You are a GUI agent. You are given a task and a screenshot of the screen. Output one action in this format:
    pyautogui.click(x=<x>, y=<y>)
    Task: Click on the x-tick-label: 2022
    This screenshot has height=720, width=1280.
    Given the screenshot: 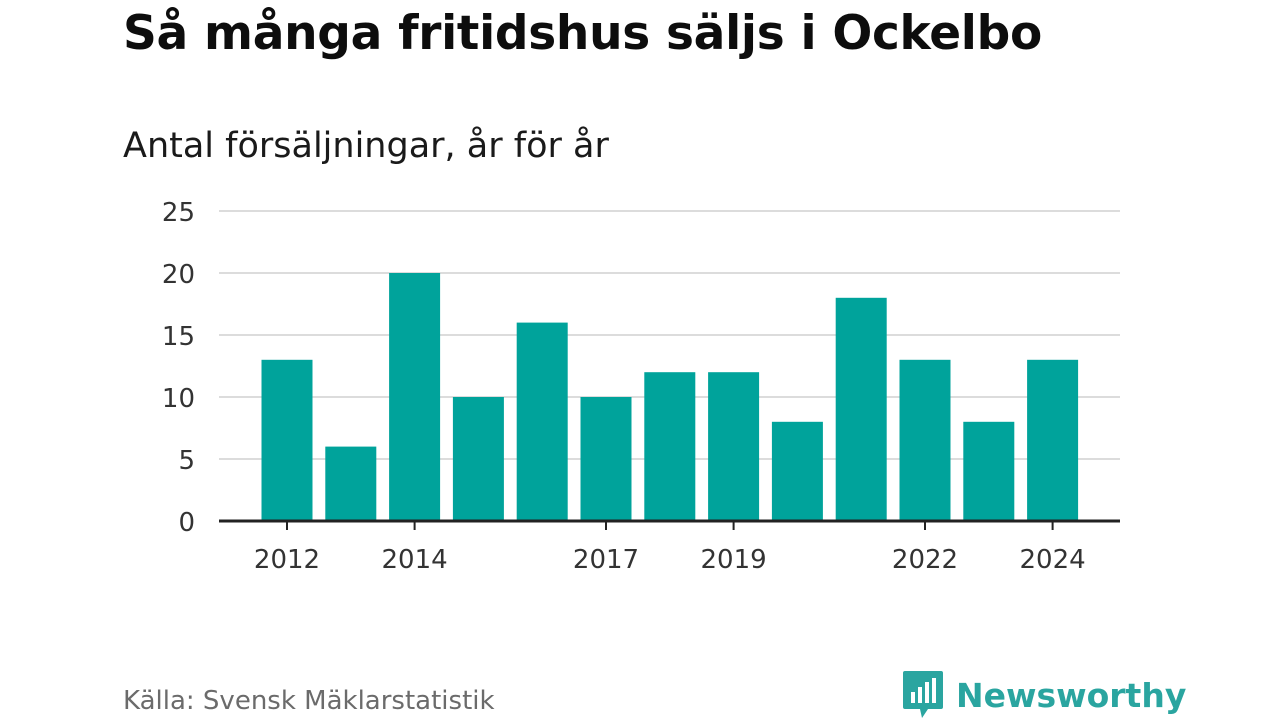 What is the action you would take?
    pyautogui.click(x=925, y=560)
    